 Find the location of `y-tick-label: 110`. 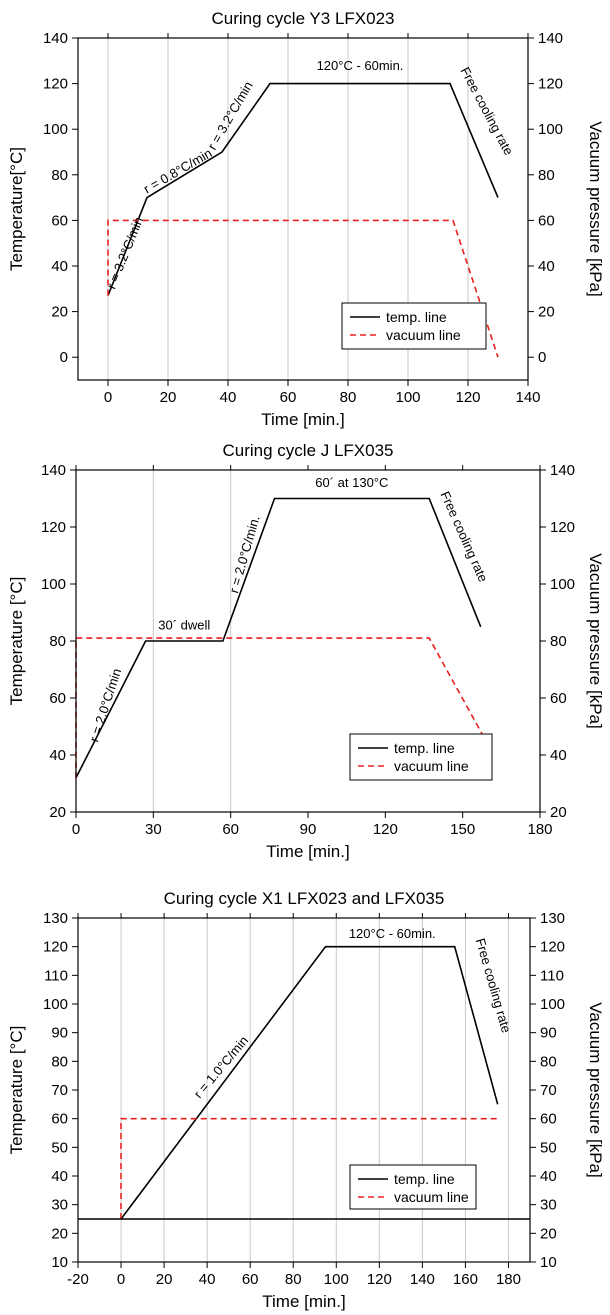

y-tick-label: 110 is located at coordinates (56, 975).